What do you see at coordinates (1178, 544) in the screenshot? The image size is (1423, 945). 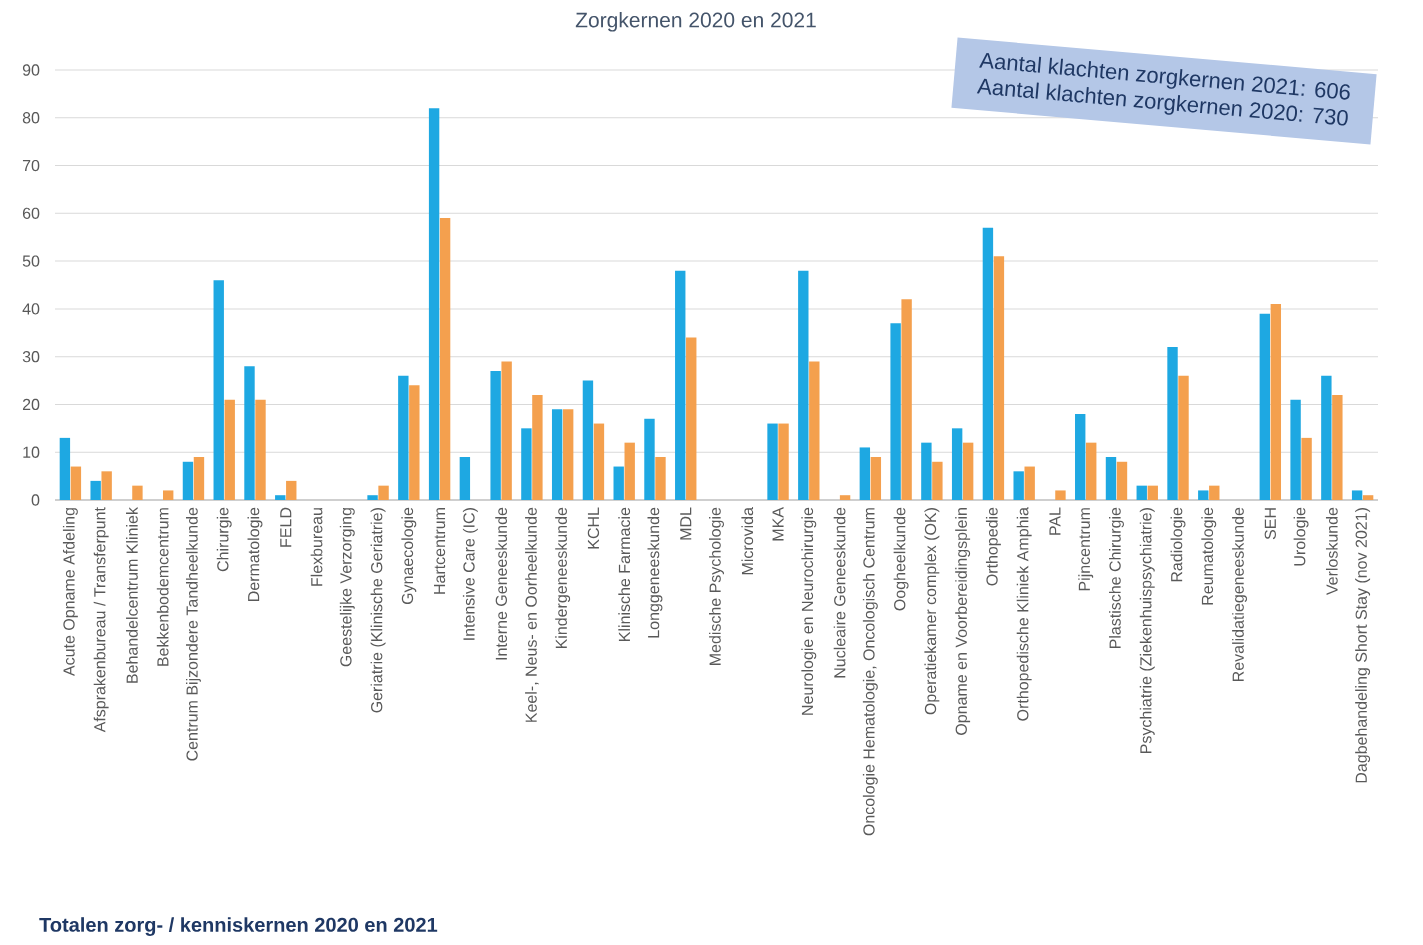 I see `x-tick-label: Radiologie` at bounding box center [1178, 544].